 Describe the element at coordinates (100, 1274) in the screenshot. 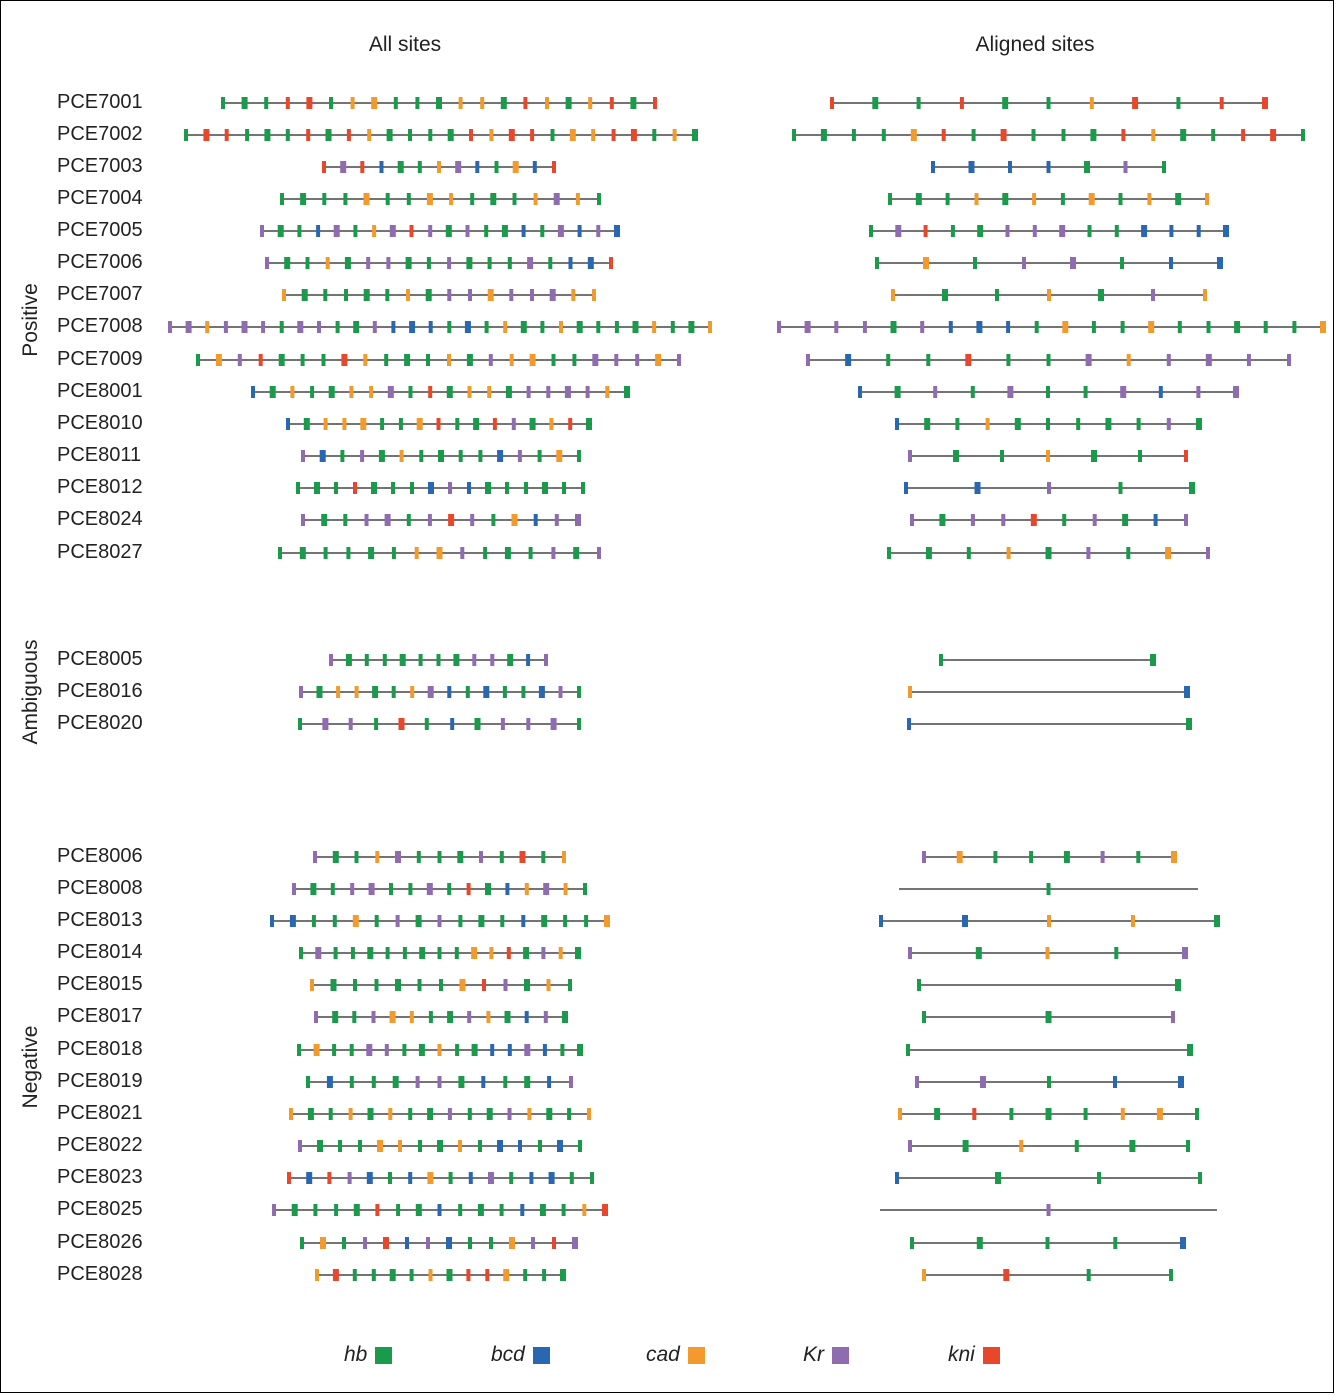

I see `row-label: PCE8028` at that location.